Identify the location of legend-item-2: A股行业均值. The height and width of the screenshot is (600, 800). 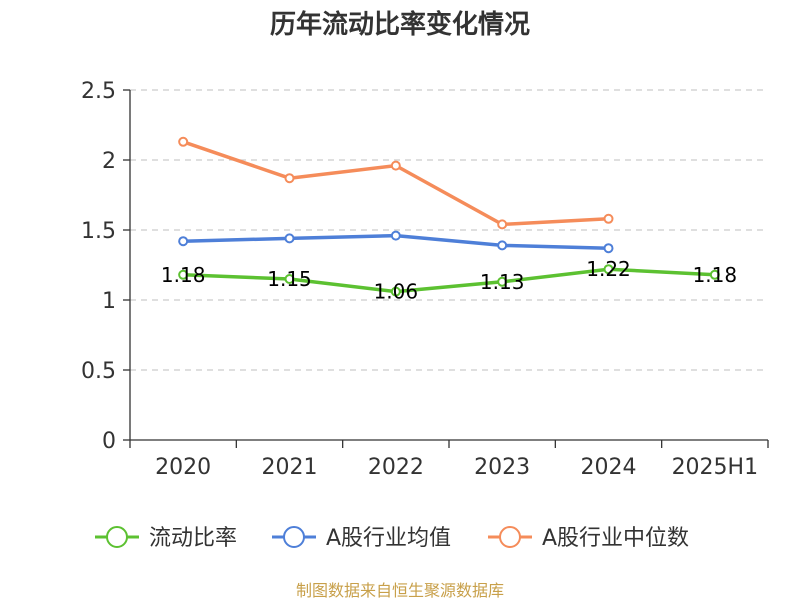
(361, 538).